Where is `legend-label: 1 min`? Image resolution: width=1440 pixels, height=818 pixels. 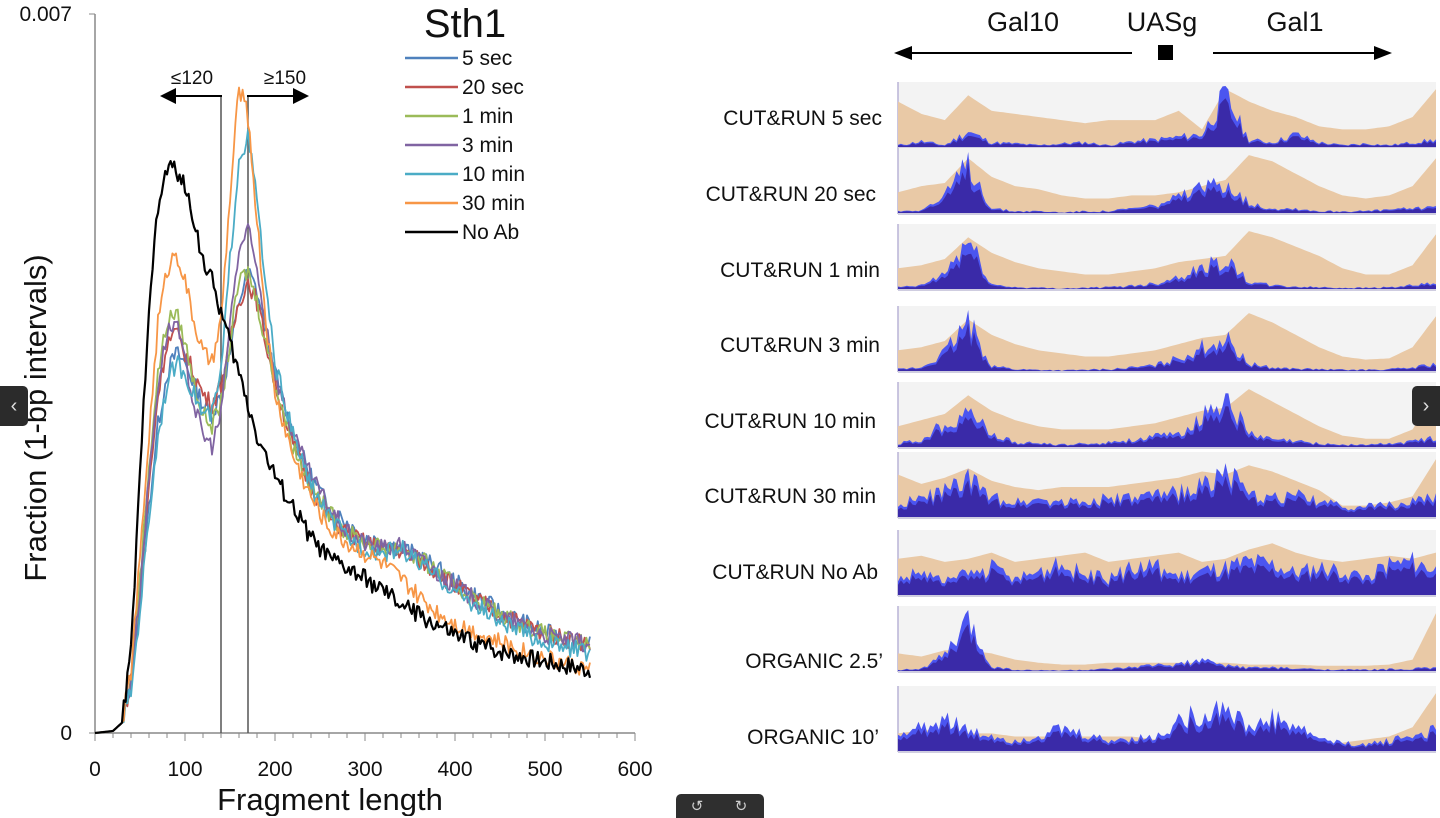 legend-label: 1 min is located at coordinates (487, 116).